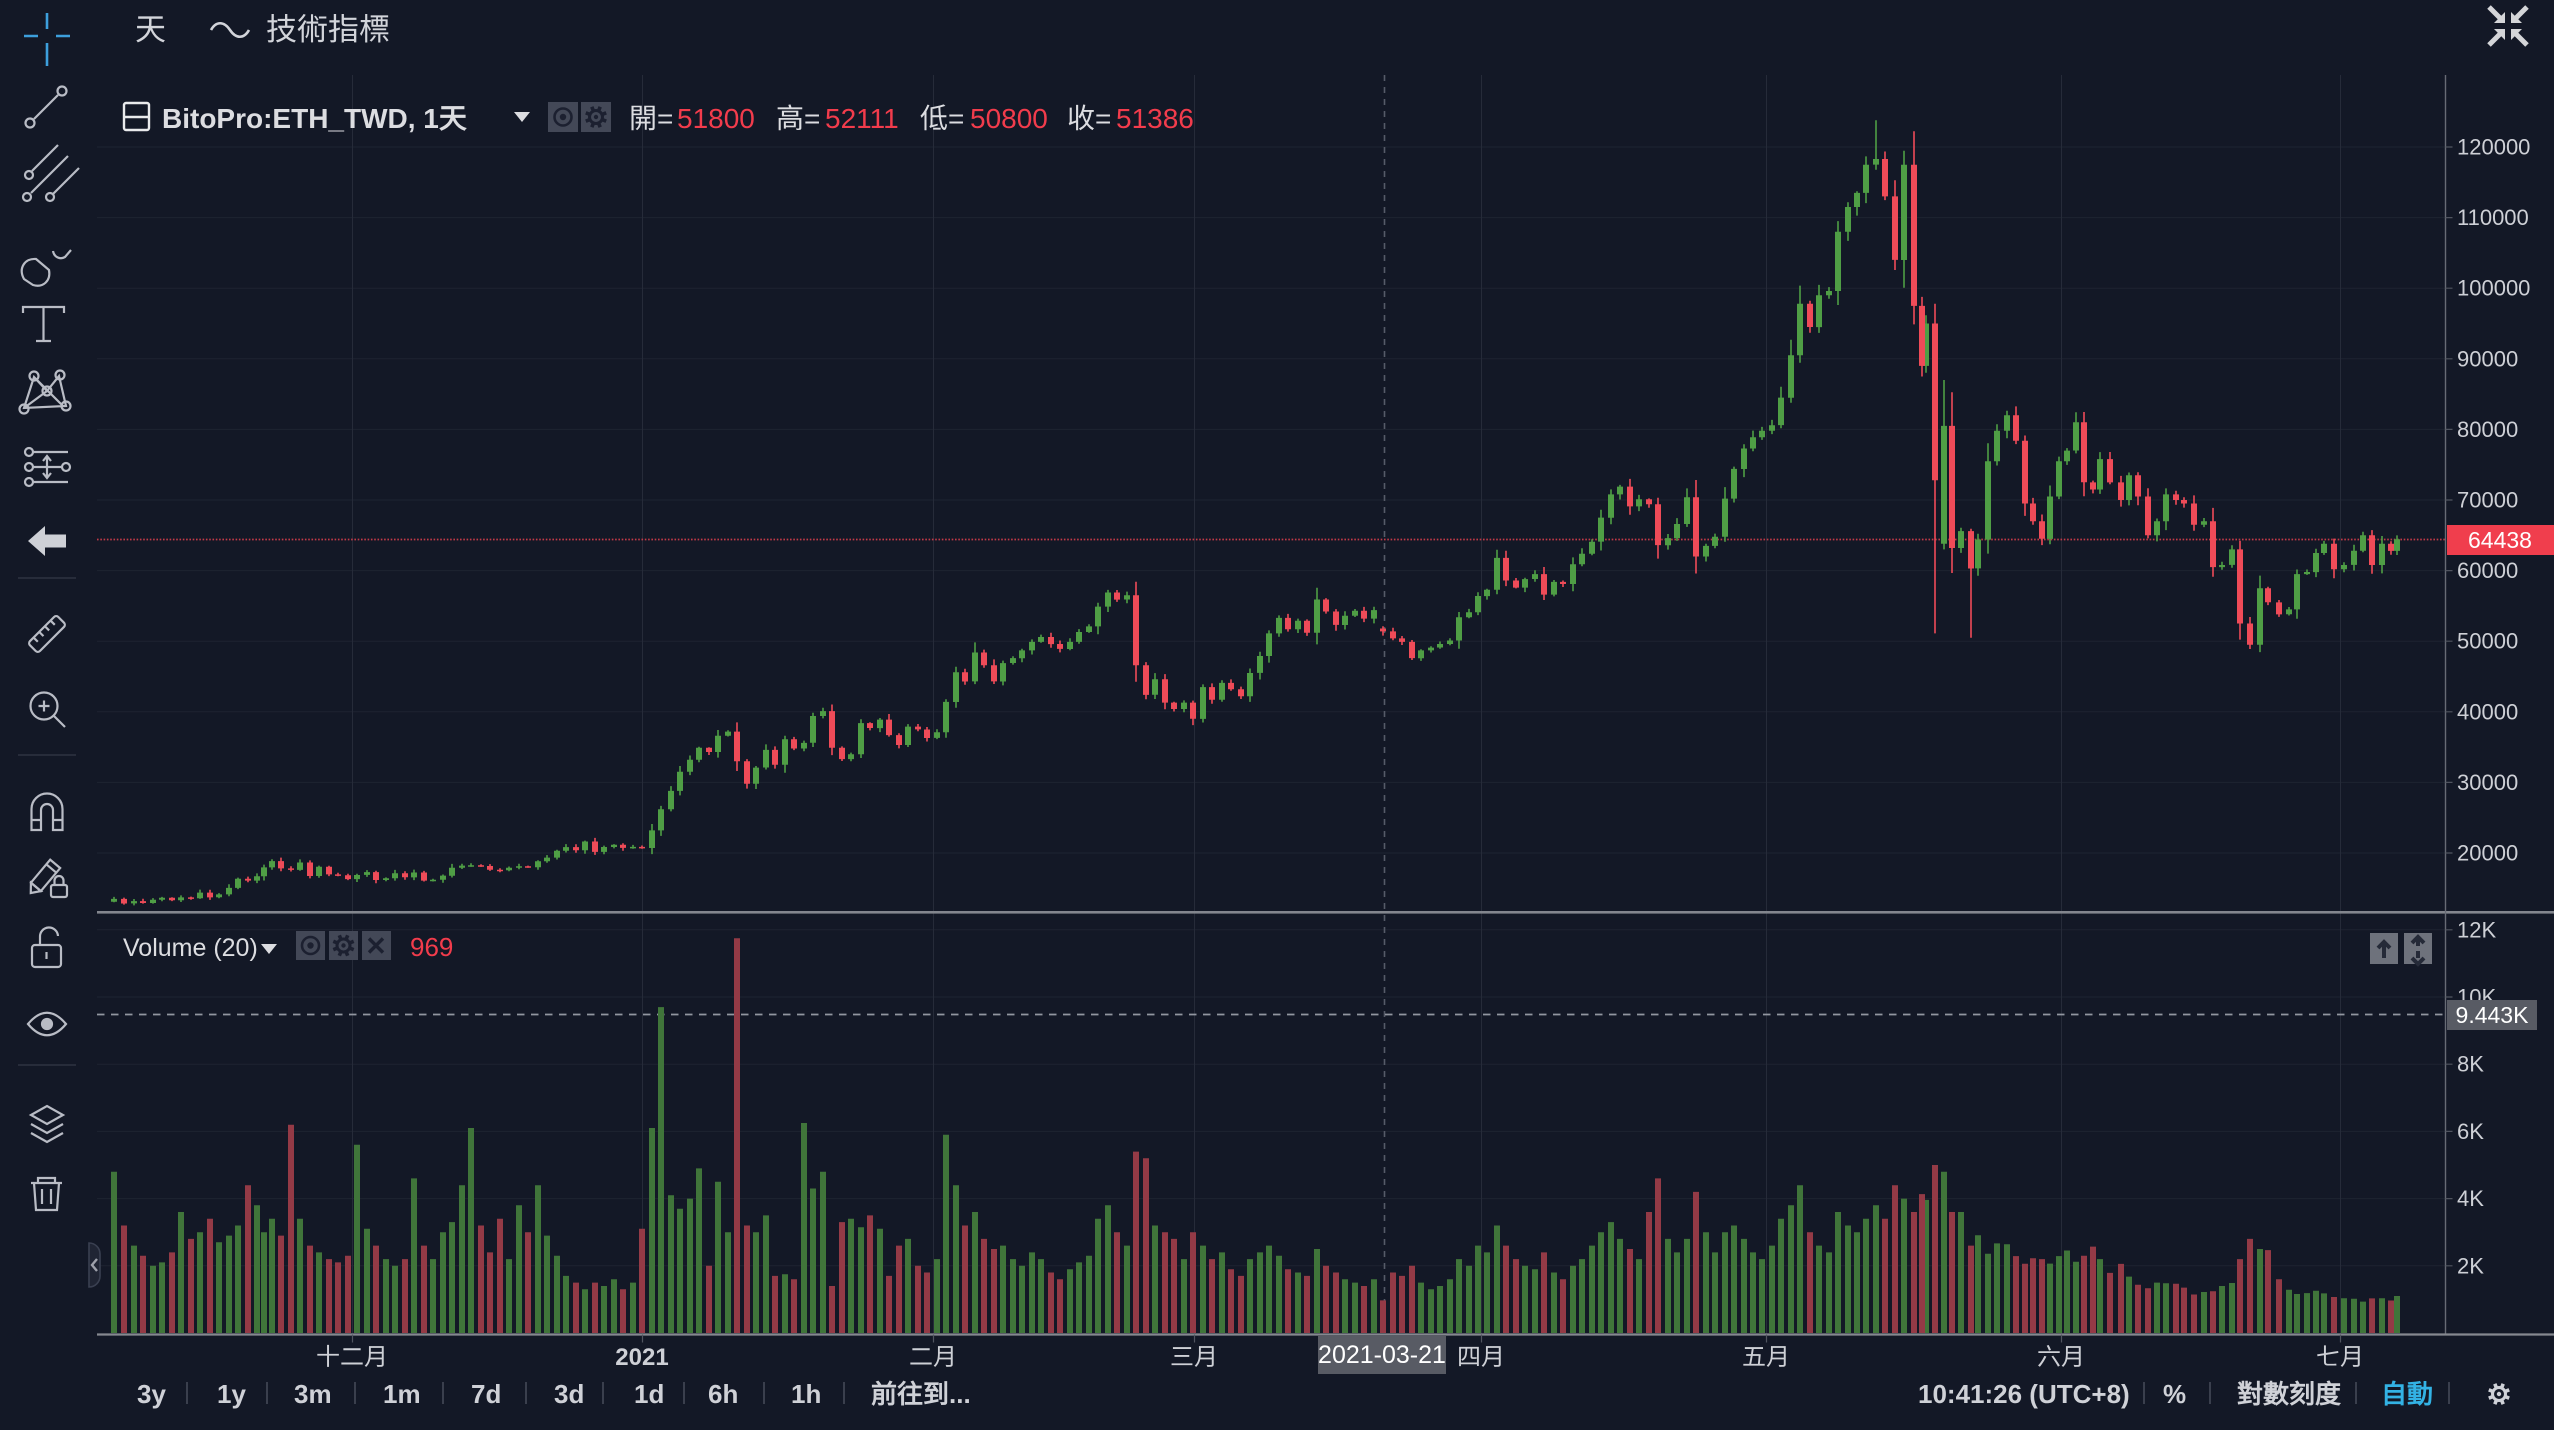 This screenshot has height=1430, width=2554. I want to click on svg-text: 51800, so click(716, 118).